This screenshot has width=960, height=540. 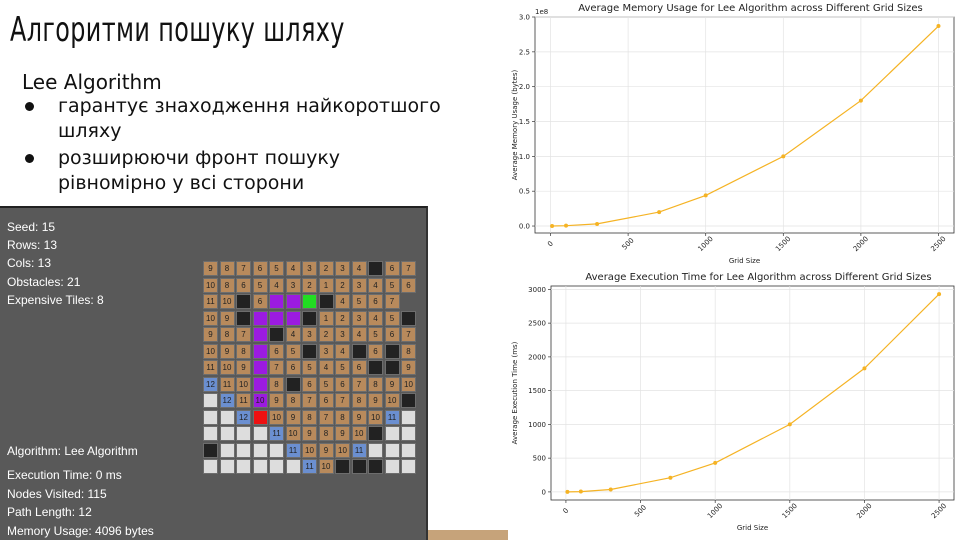 I want to click on y-tick-label: 2500, so click(x=537, y=324).